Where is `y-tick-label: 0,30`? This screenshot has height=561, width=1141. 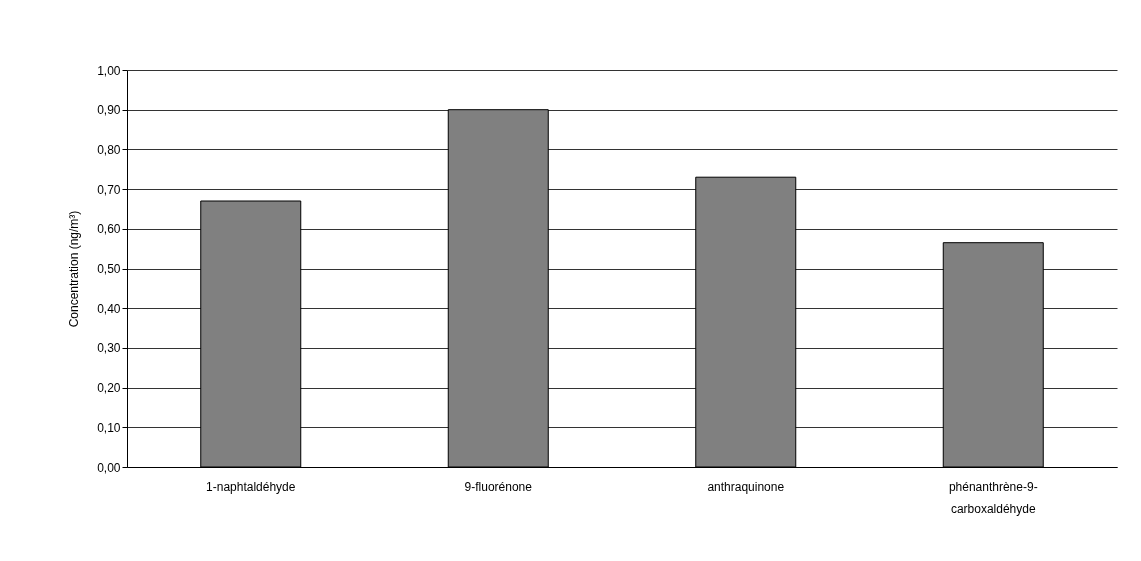 y-tick-label: 0,30 is located at coordinates (109, 348).